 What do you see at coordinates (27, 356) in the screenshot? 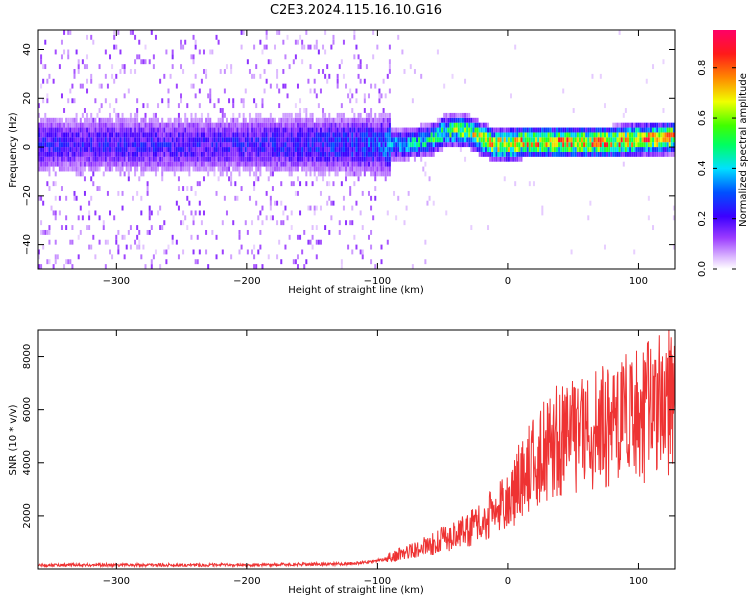
I see `y-tick-label: 8000` at bounding box center [27, 356].